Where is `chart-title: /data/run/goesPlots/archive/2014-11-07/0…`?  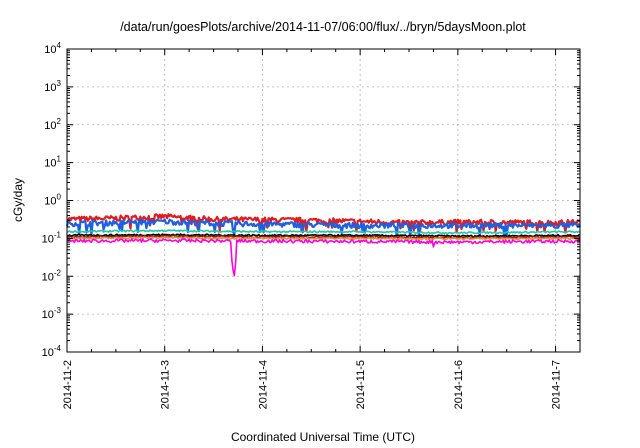 chart-title: /data/run/goesPlots/archive/2014-11-07/0… is located at coordinates (323, 27).